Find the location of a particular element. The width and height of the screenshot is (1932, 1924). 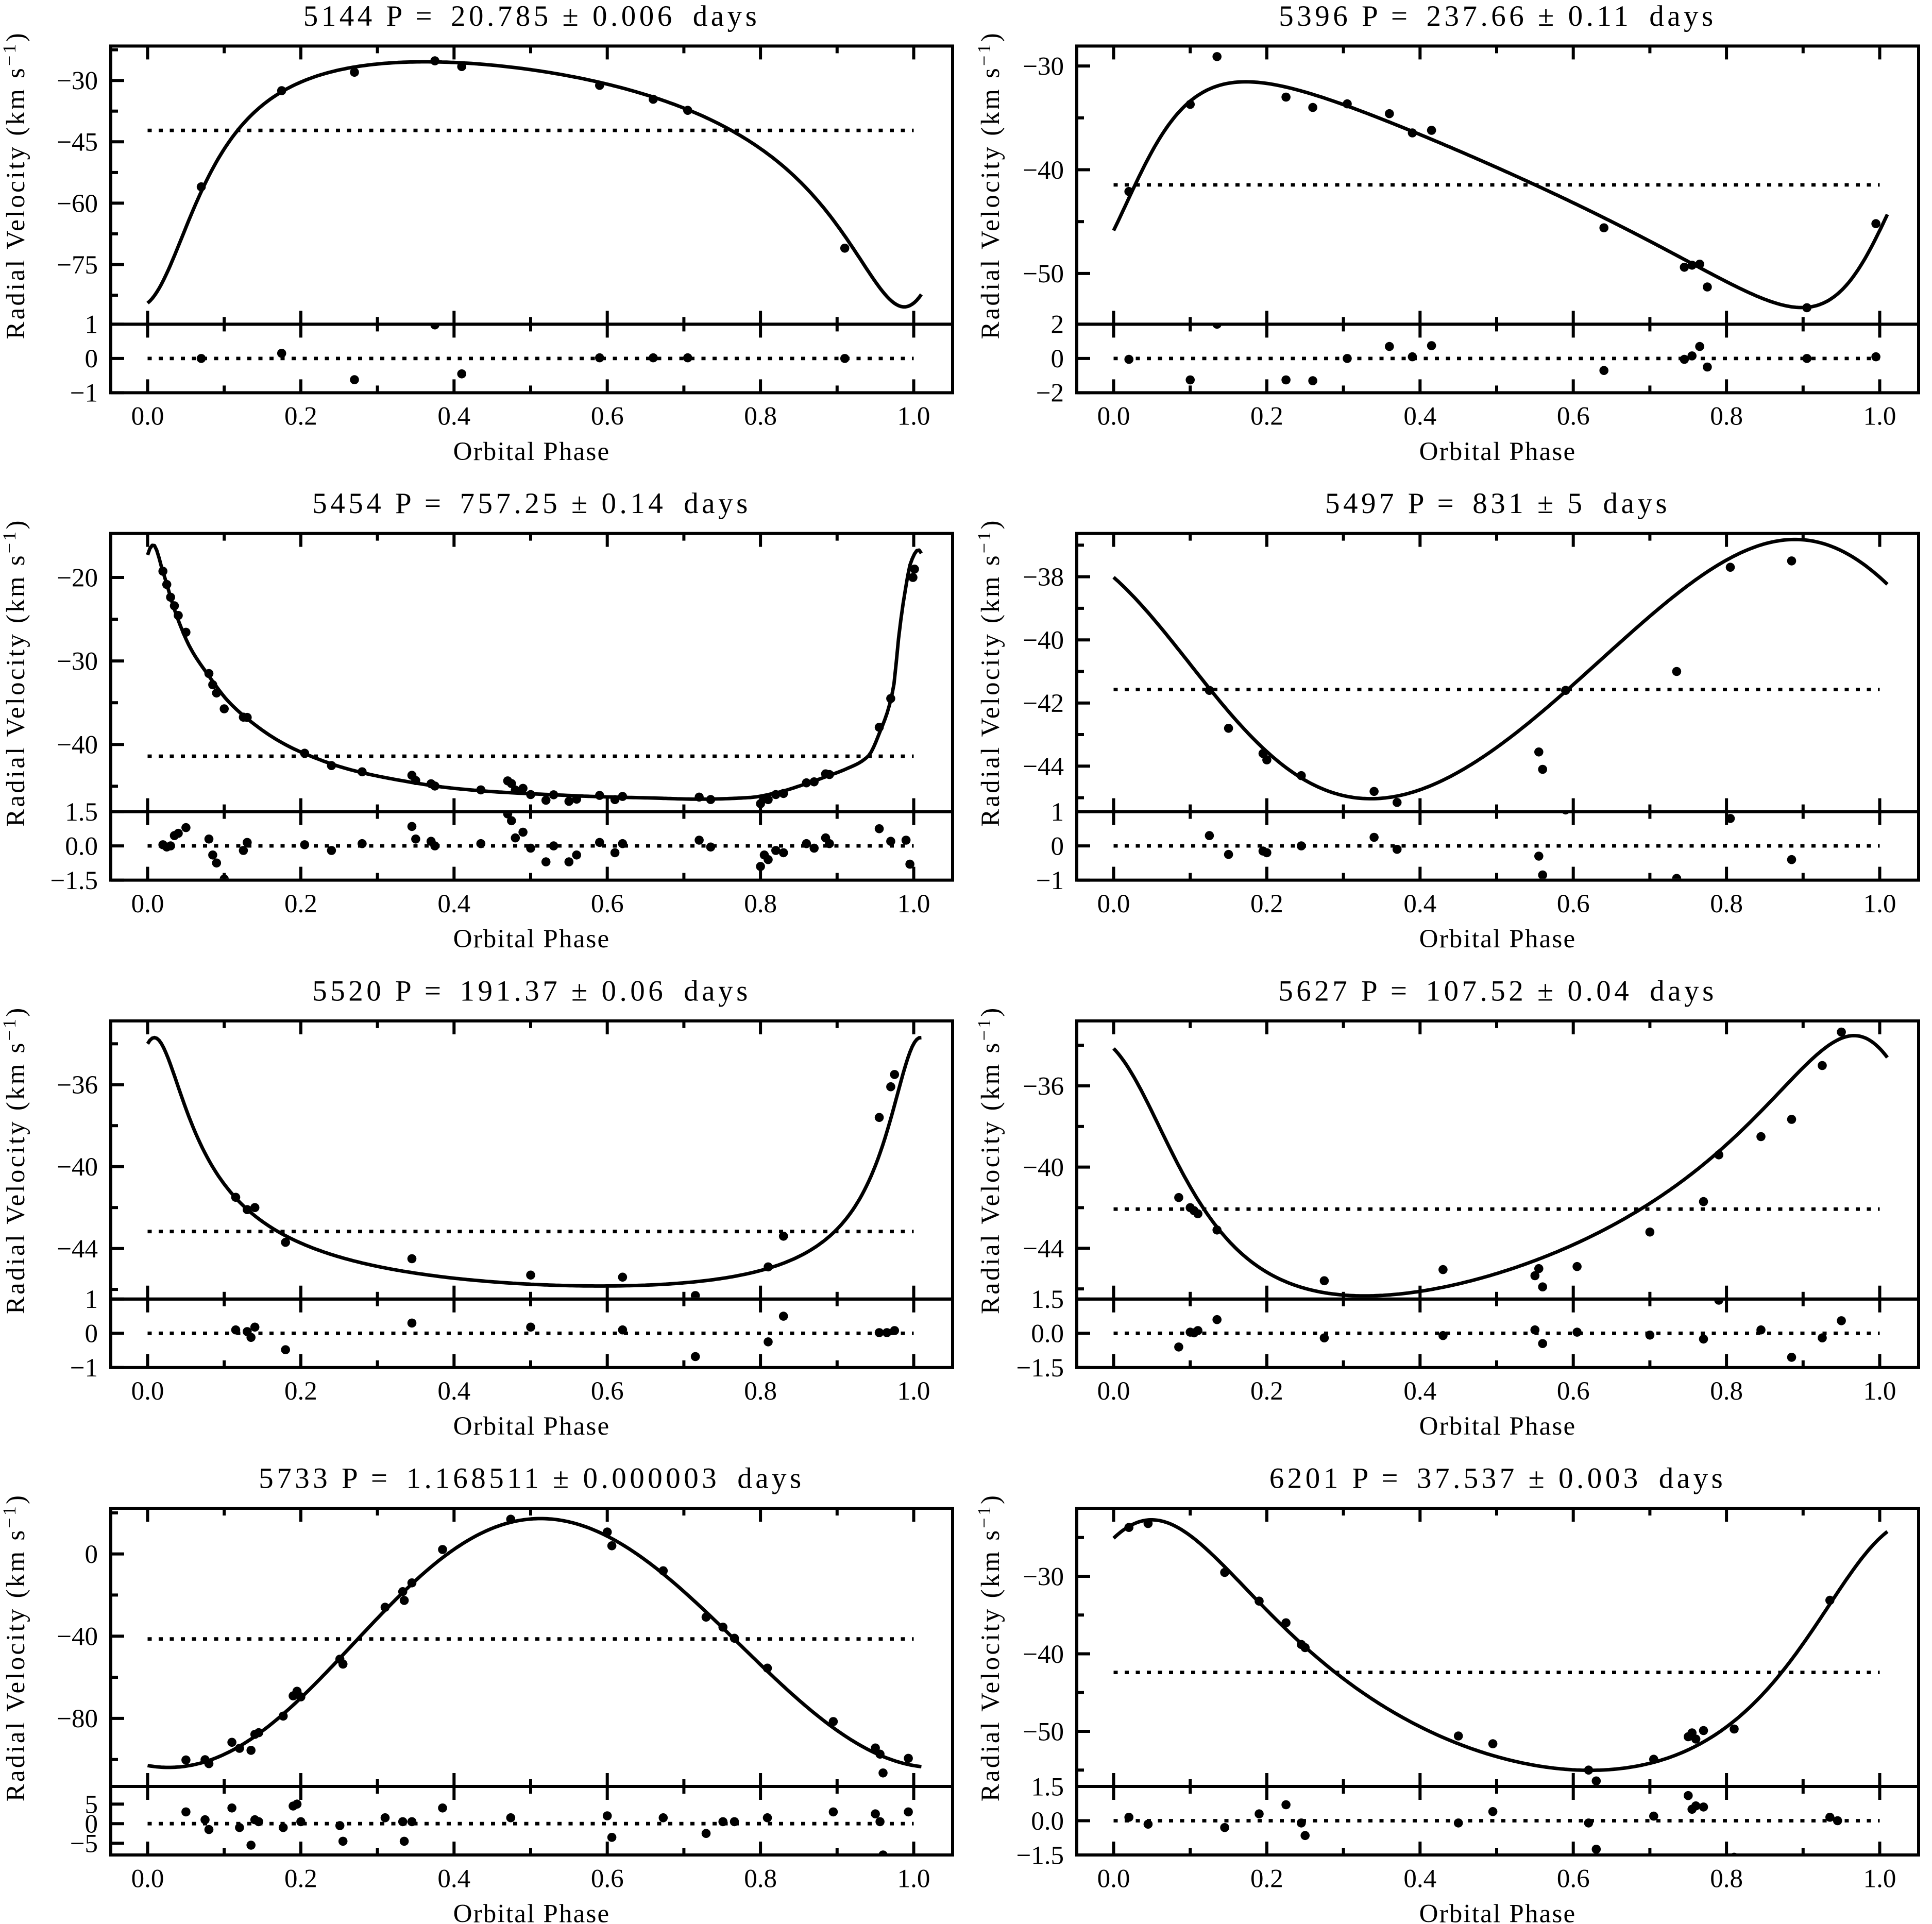

svg-text: −38 is located at coordinates (1043, 577).